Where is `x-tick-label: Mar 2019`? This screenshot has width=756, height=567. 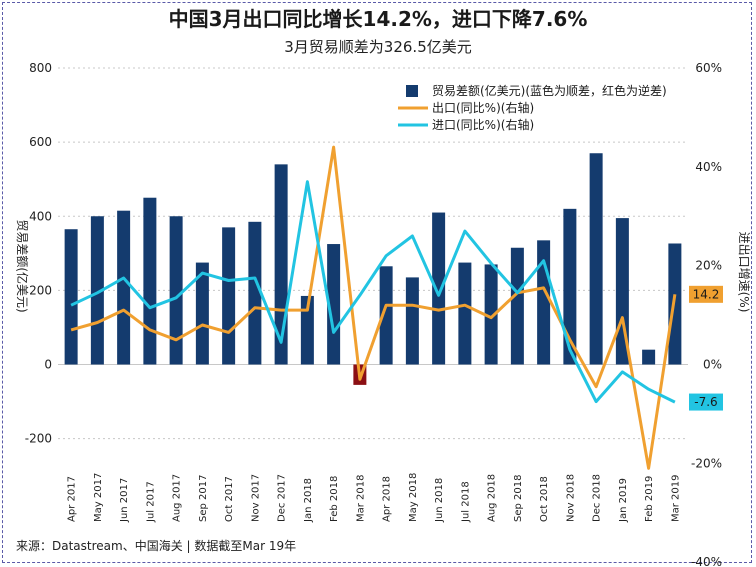 x-tick-label: Mar 2019 is located at coordinates (675, 499).